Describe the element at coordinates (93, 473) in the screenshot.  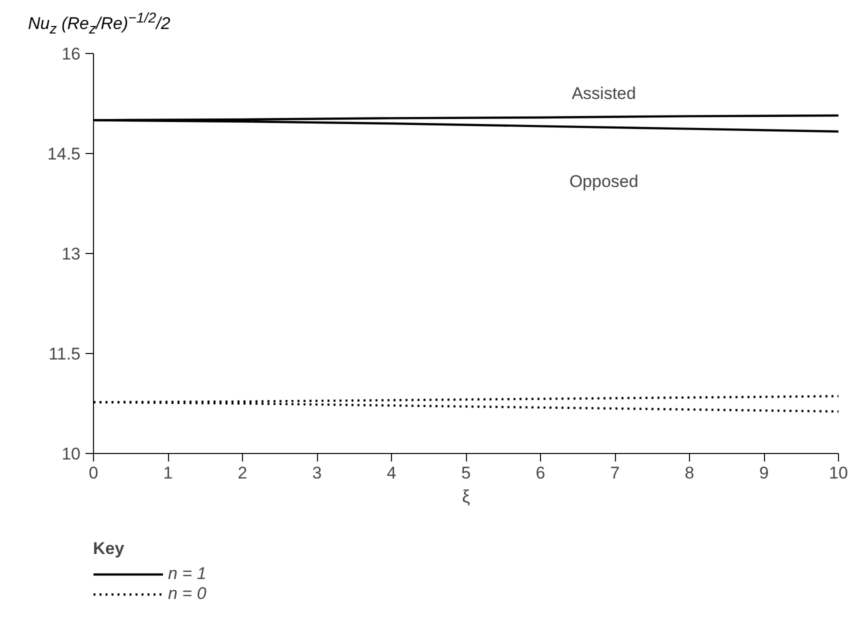
I see `x-tick-label: 0` at that location.